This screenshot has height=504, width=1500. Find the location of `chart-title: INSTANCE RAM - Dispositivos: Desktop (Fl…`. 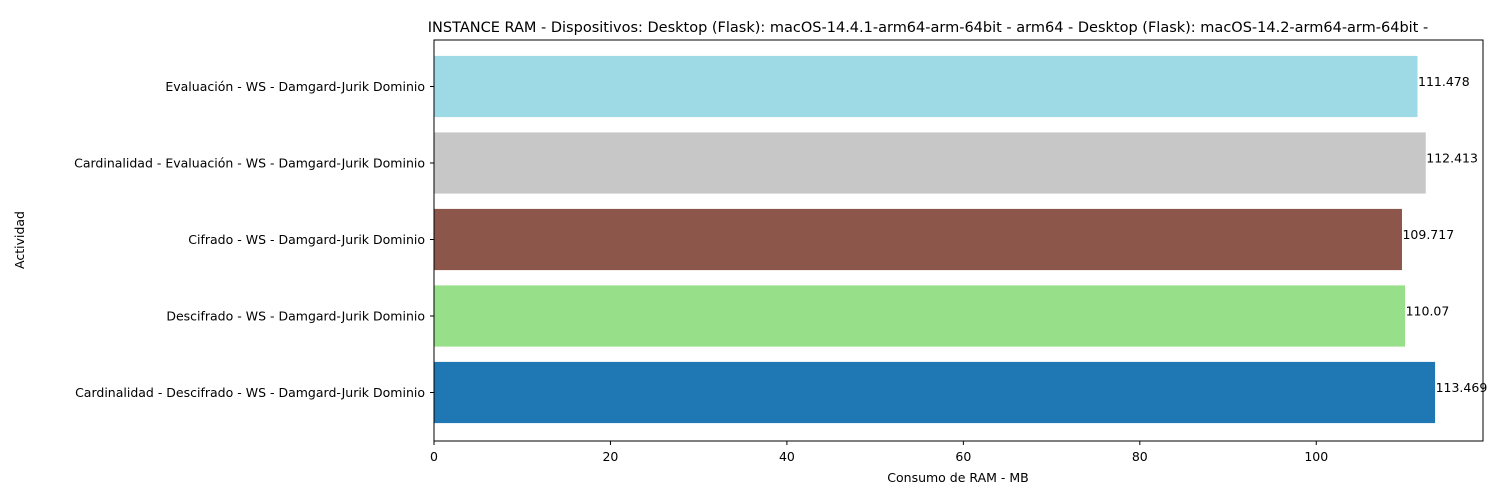

chart-title: INSTANCE RAM - Dispositivos: Desktop (Fl… is located at coordinates (928, 28).